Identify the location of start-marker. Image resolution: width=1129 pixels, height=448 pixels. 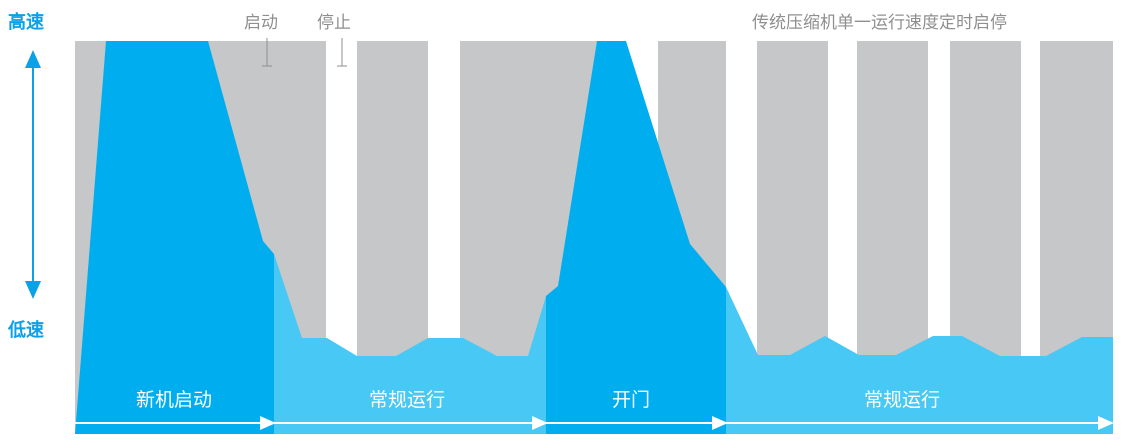
(267, 52).